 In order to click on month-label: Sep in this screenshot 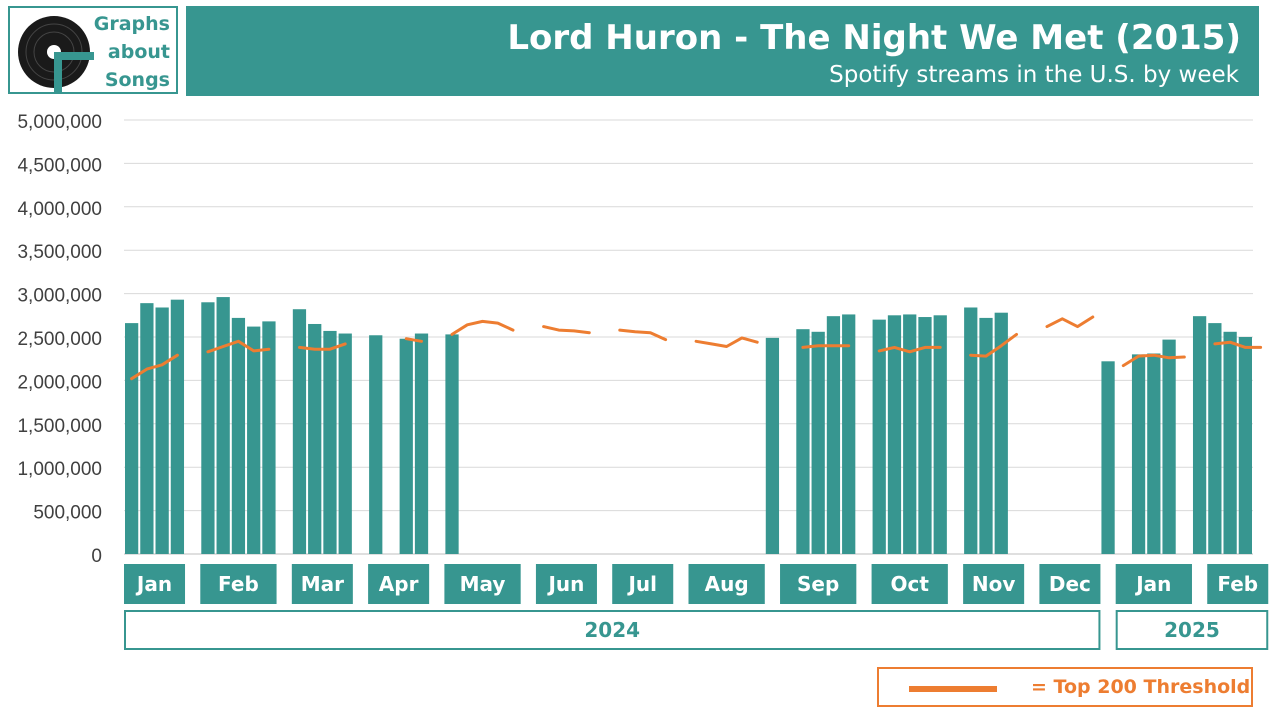, I will do `click(818, 584)`.